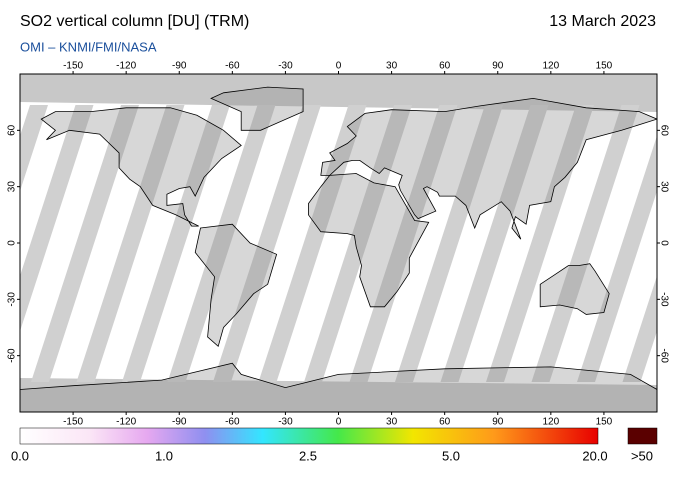 This screenshot has height=480, width=676. I want to click on colorbar-label: 2.5, so click(308, 455).